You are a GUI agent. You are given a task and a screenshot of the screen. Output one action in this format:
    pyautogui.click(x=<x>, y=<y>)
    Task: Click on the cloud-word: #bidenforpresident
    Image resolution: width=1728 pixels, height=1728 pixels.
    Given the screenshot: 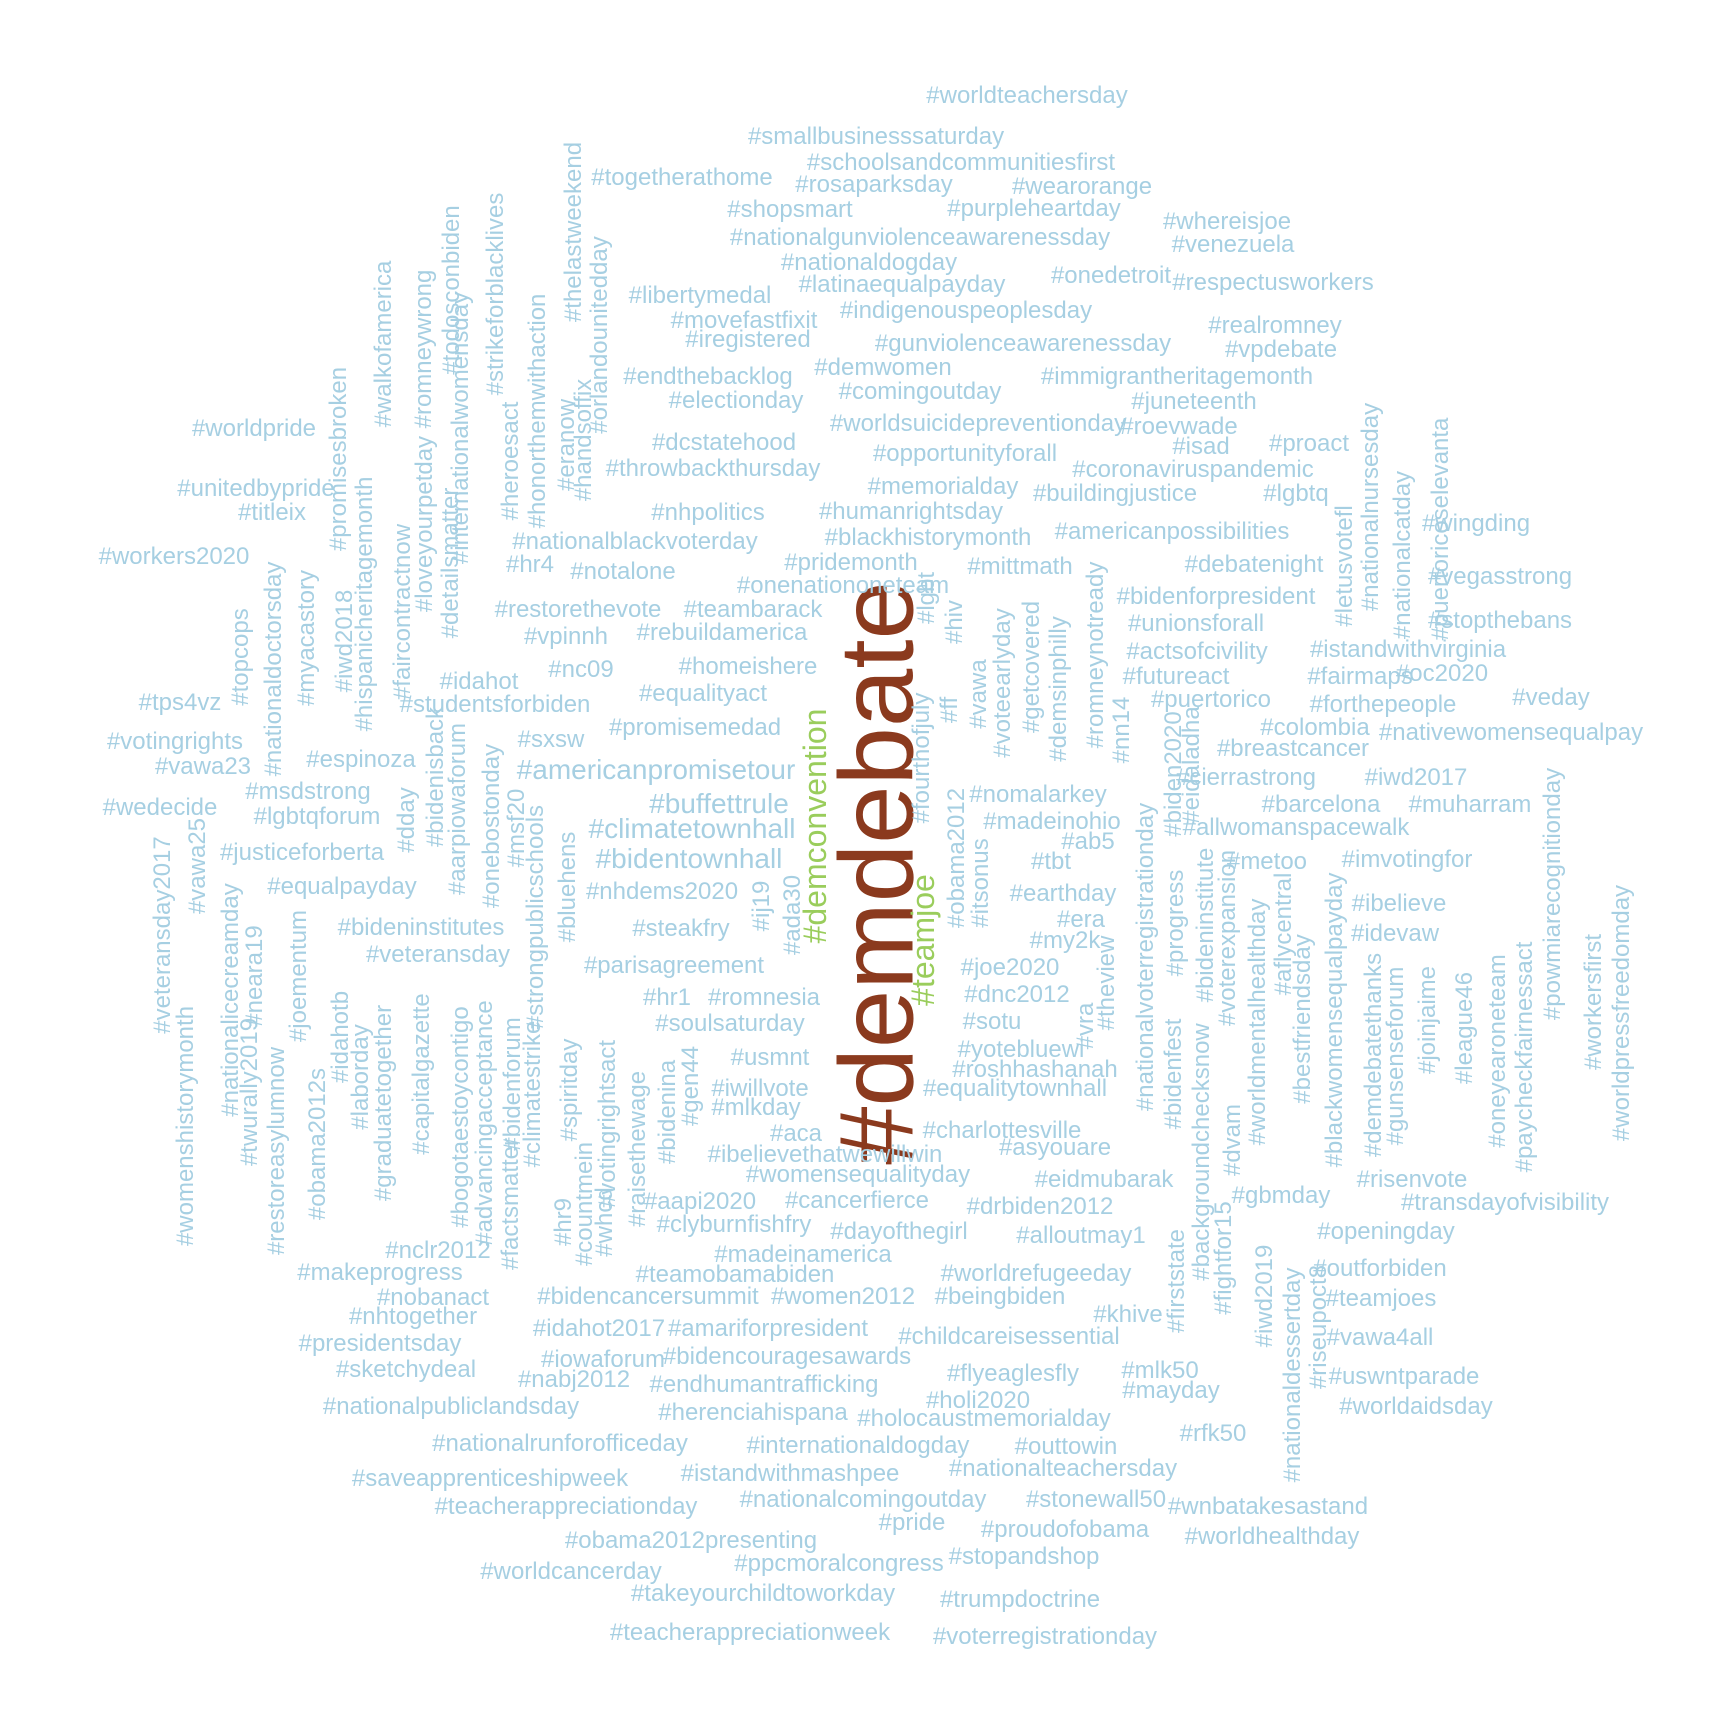 What is the action you would take?
    pyautogui.click(x=1216, y=596)
    